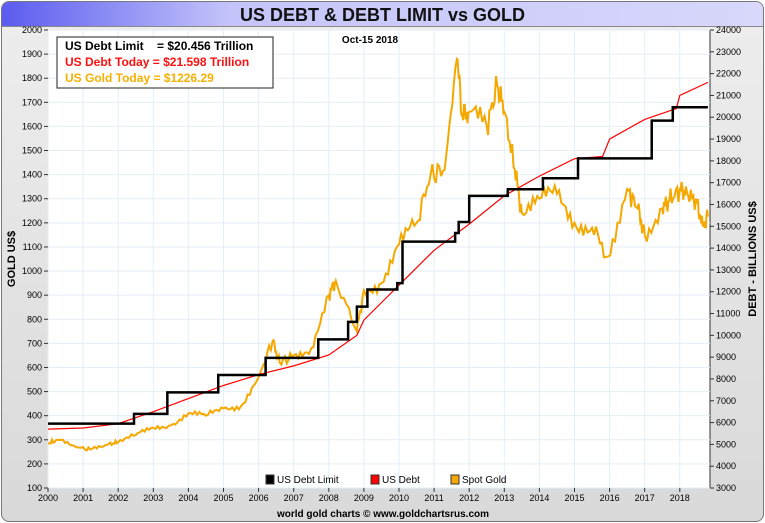 This screenshot has height=523, width=765. Describe the element at coordinates (32, 199) in the screenshot. I see `y-tick-label: 1300` at that location.